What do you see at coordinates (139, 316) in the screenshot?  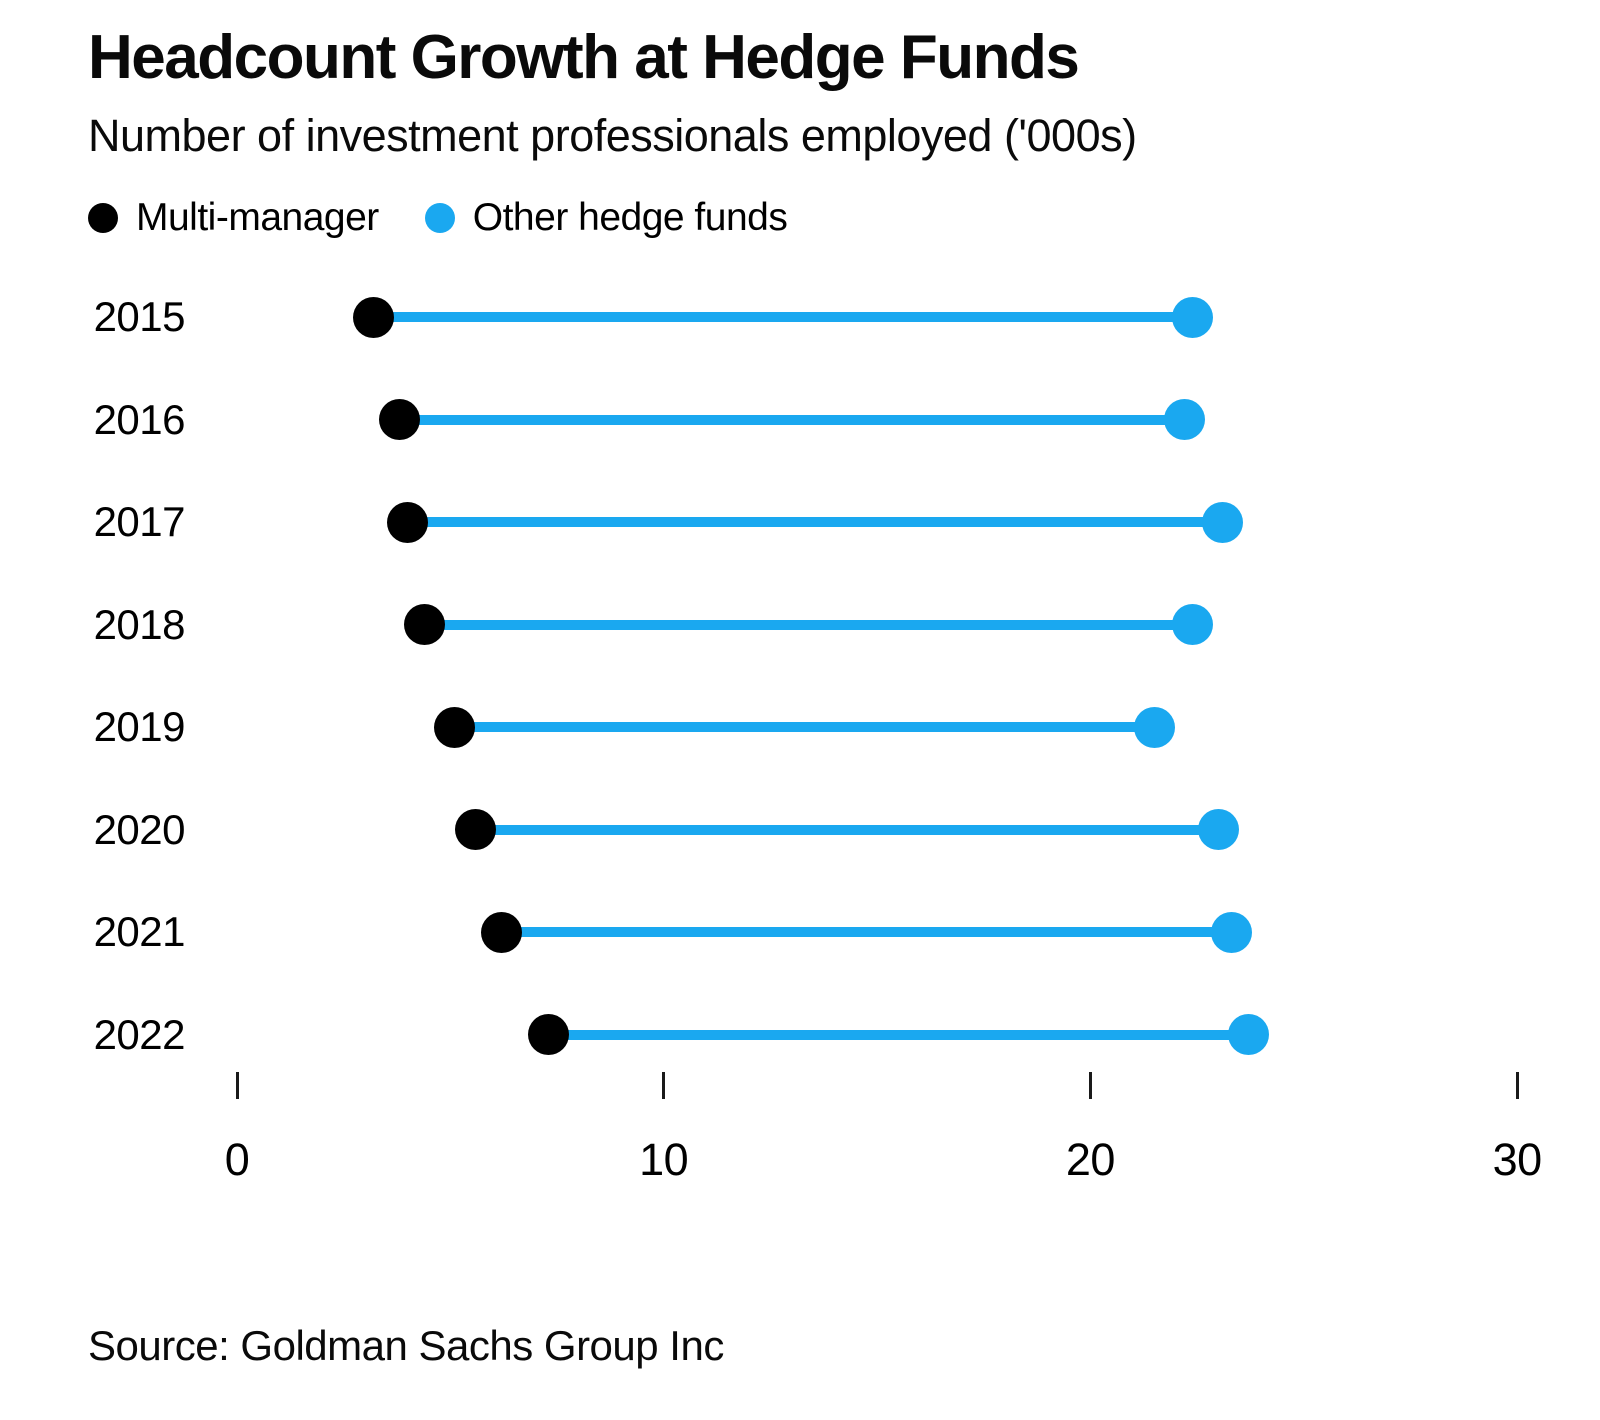 I see `year-label-2015: 2015` at bounding box center [139, 316].